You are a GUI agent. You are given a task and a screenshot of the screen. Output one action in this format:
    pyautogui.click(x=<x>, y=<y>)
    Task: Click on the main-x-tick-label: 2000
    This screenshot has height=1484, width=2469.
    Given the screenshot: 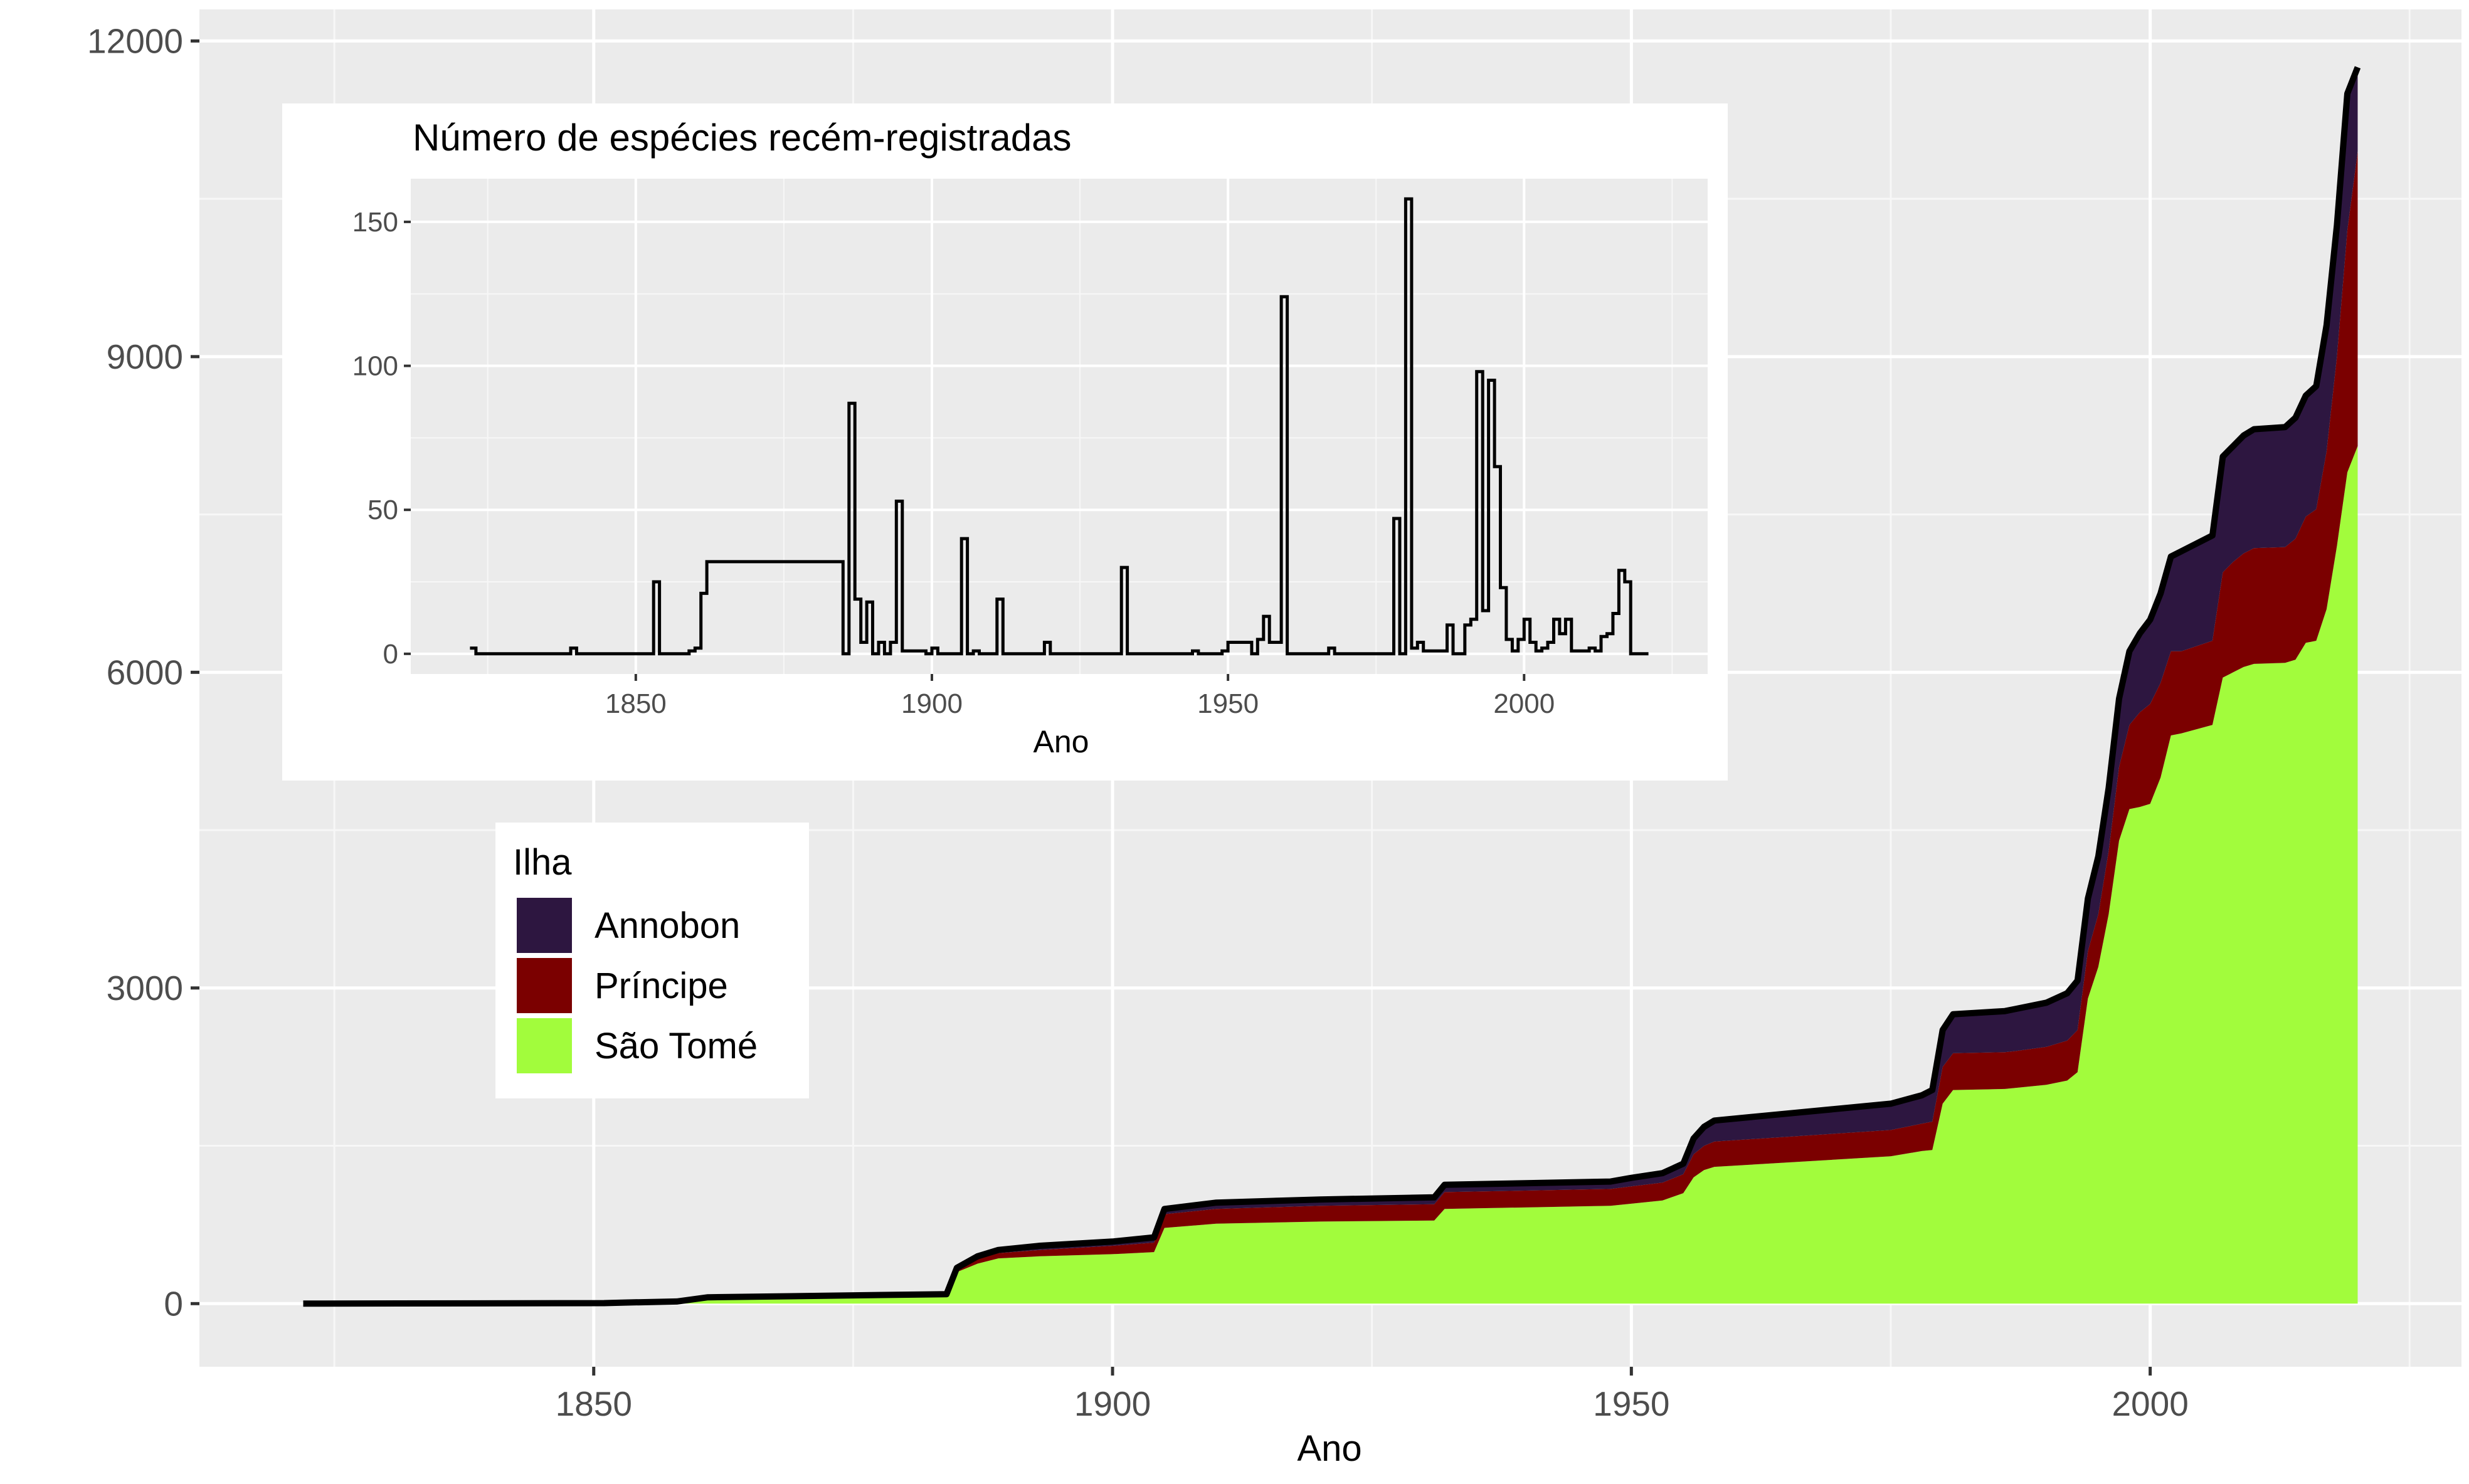 What is the action you would take?
    pyautogui.click(x=2150, y=1403)
    